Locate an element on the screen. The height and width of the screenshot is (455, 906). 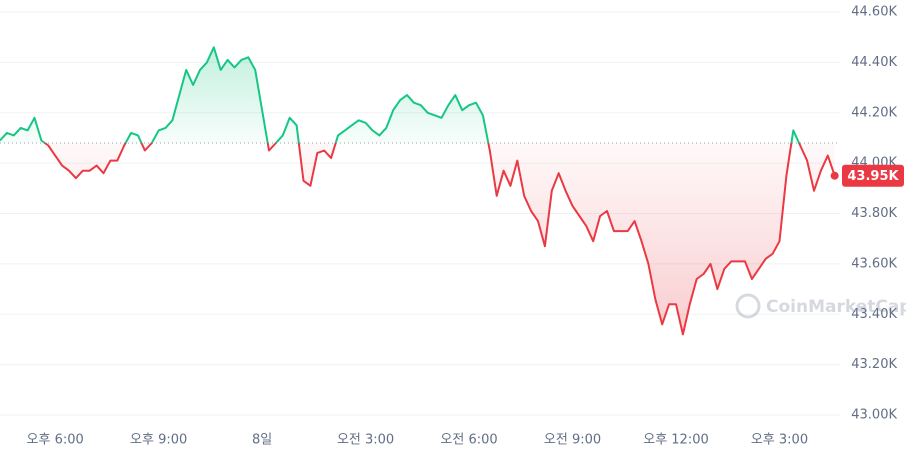
x-tick-label: 오전 3:00 is located at coordinates (365, 440).